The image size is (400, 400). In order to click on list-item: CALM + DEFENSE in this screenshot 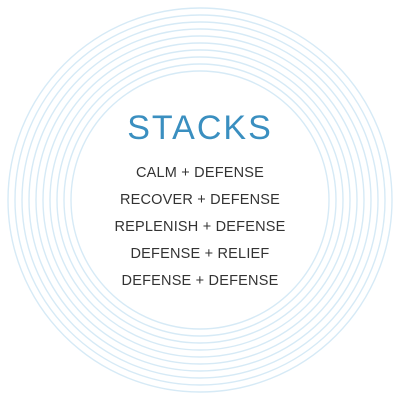, I will do `click(200, 173)`.